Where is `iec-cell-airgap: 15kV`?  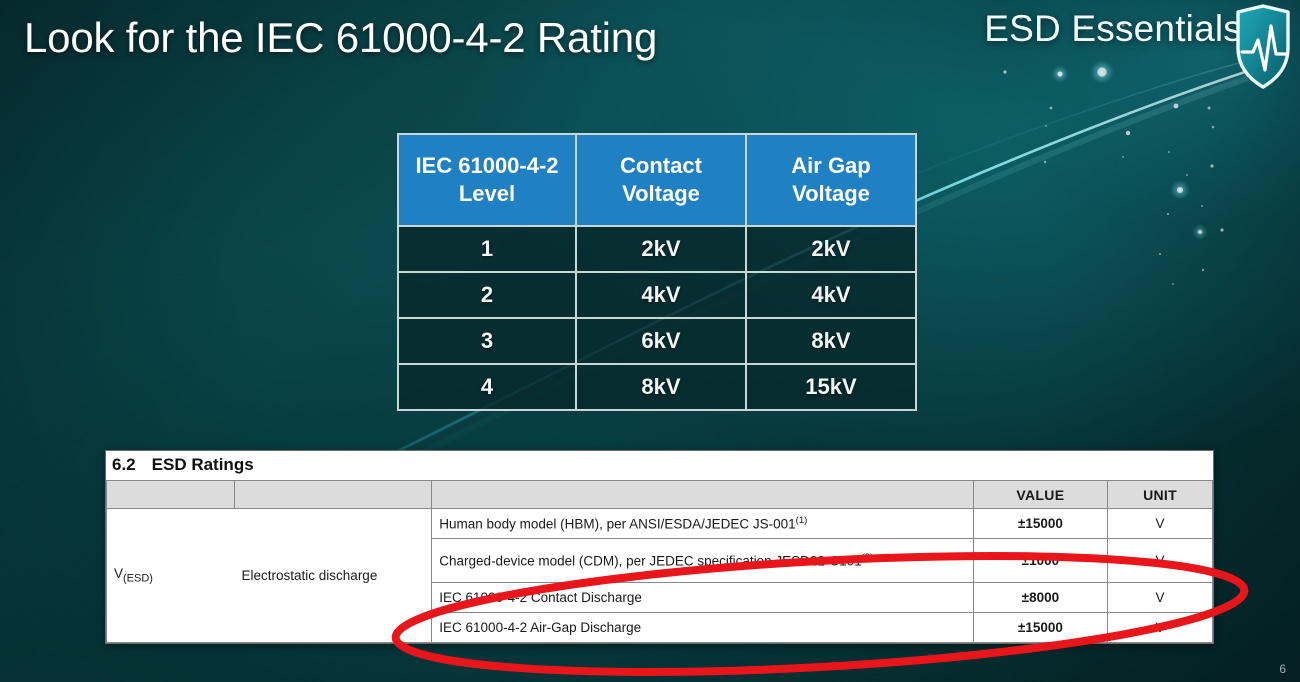 iec-cell-airgap: 15kV is located at coordinates (831, 387).